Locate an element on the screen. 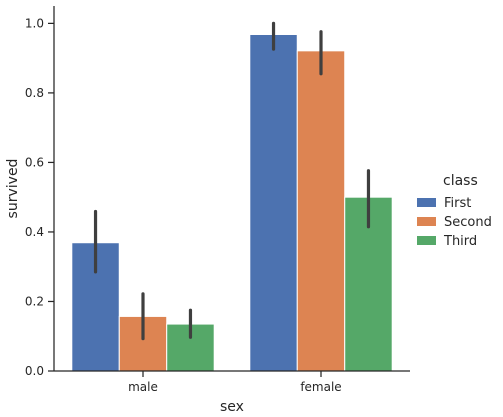  legend: class First Second Third is located at coordinates (454, 211).